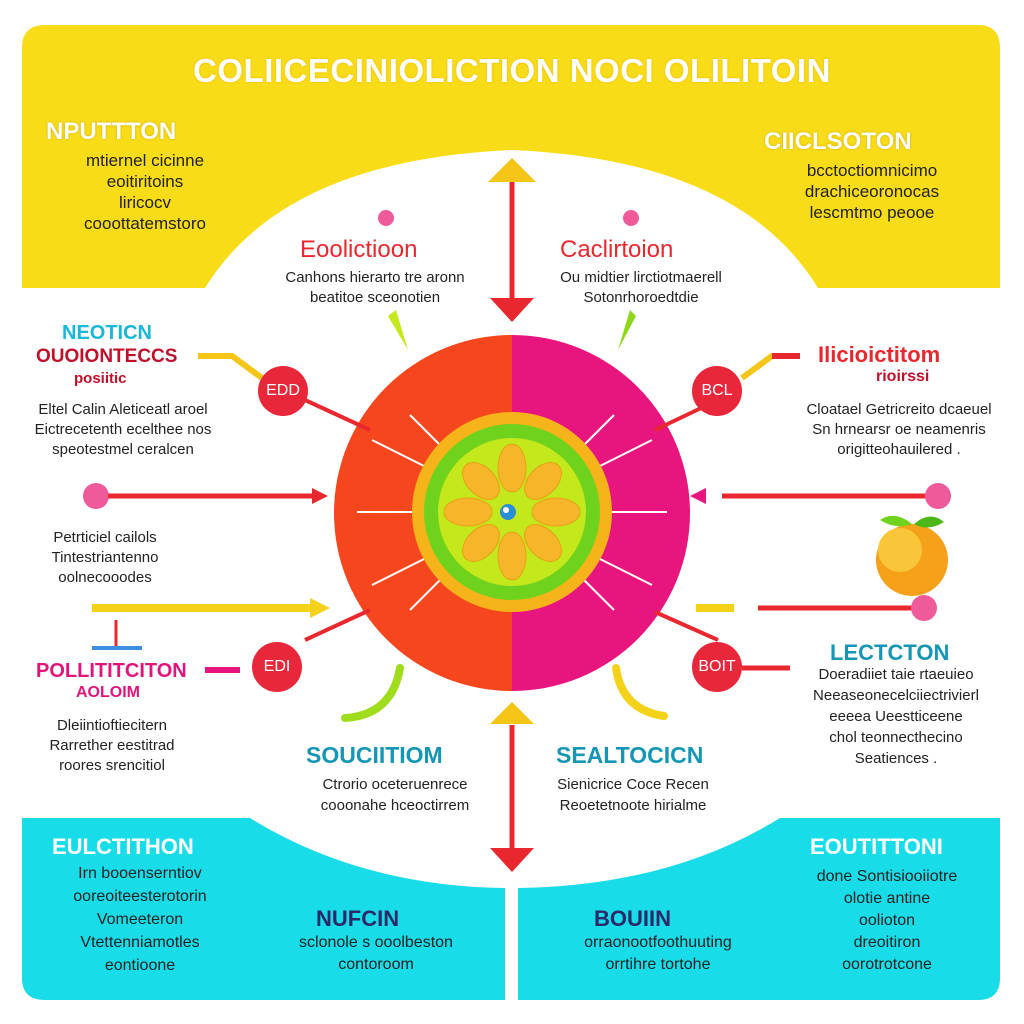 This screenshot has height=1024, width=1024. I want to click on bottom-cyan-panel-right, so click(759, 909).